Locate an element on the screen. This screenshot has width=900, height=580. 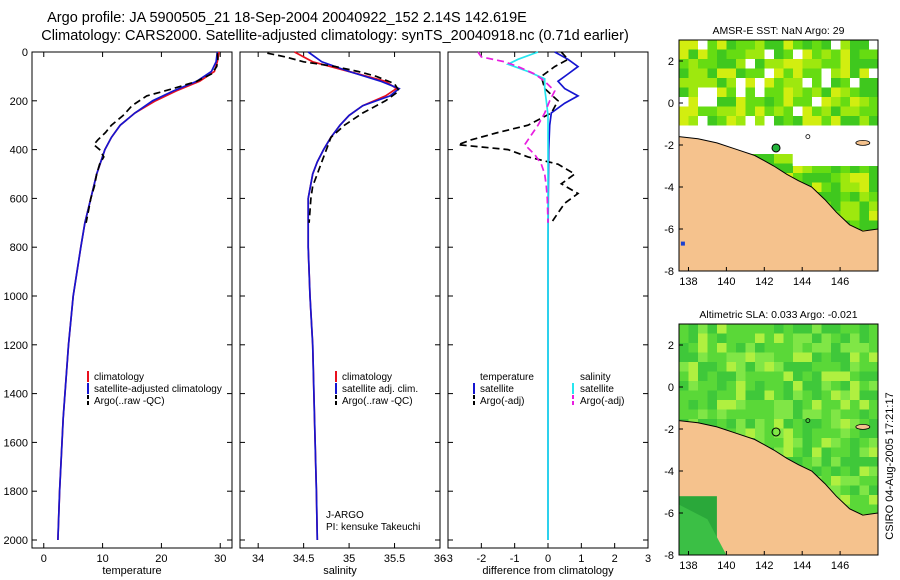
y-tick-label: 1600 is located at coordinates (16, 443).